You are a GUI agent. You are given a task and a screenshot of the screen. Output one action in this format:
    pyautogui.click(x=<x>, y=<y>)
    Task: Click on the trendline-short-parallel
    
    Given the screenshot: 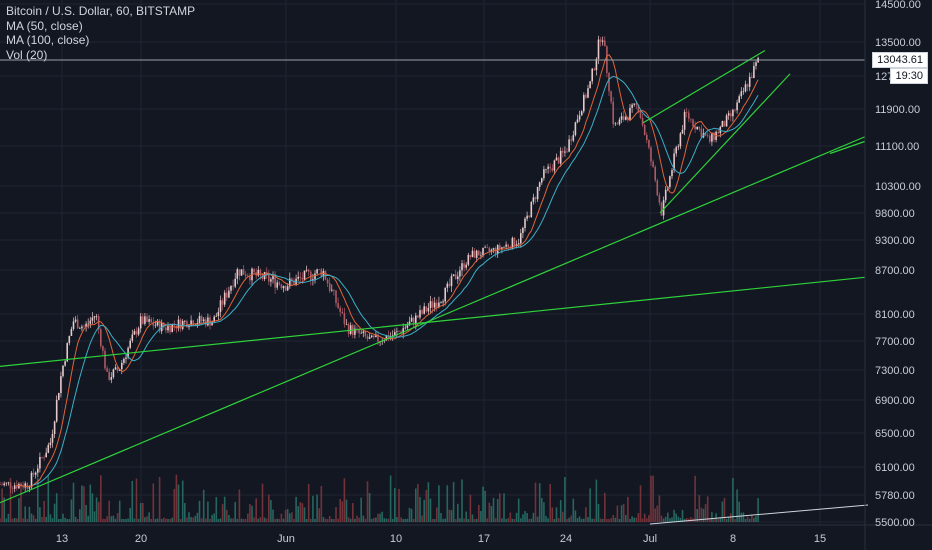 What is the action you would take?
    pyautogui.click(x=847, y=147)
    